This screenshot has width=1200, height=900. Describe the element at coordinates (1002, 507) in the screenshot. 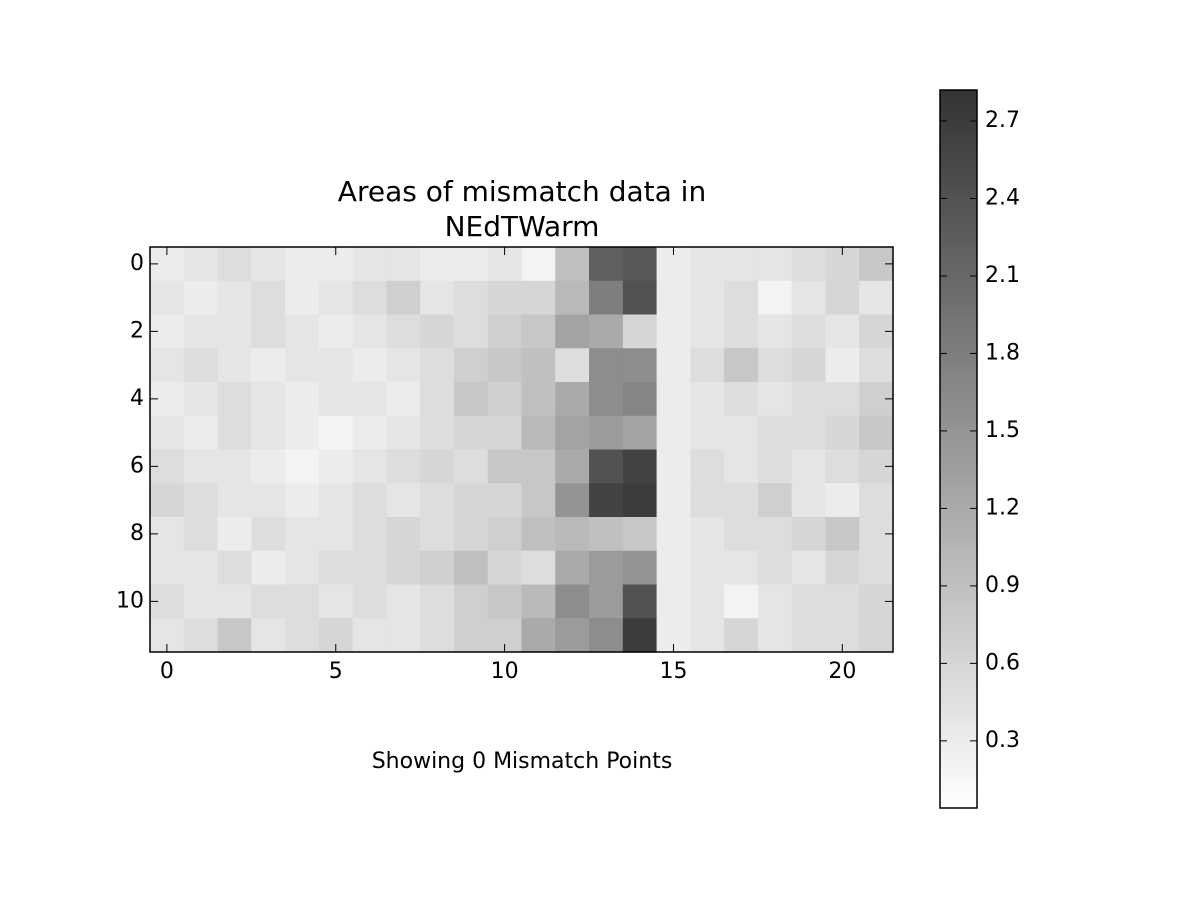

I see `colorbar-tick-label: 1.2` at that location.